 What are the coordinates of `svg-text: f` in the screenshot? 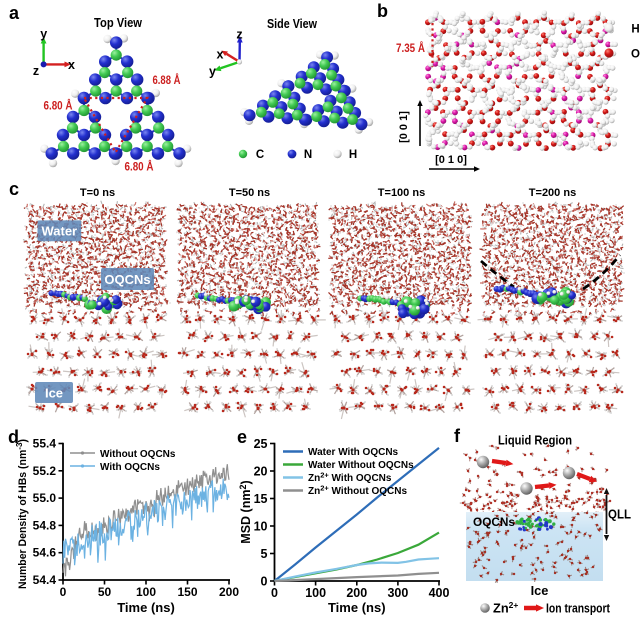 It's located at (457, 436).